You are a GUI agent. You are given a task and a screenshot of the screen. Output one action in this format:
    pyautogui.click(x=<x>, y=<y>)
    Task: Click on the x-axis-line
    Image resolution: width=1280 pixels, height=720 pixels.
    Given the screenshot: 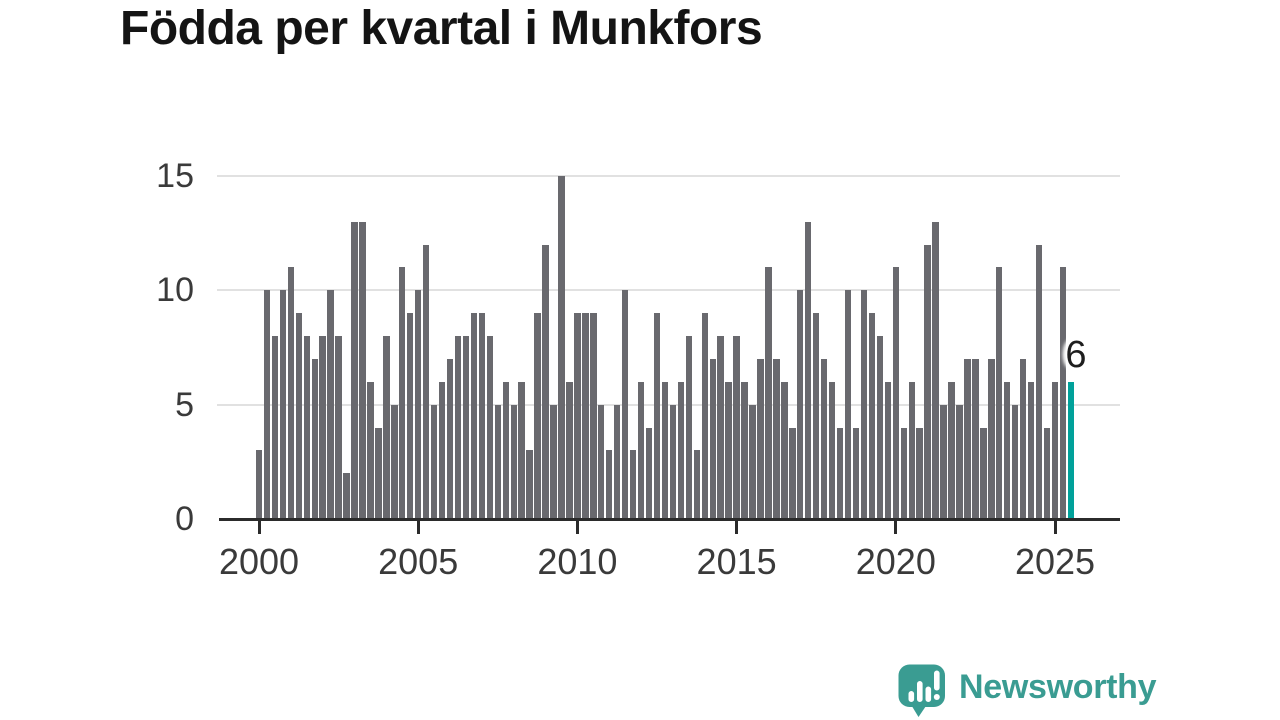 What is the action you would take?
    pyautogui.click(x=669, y=519)
    